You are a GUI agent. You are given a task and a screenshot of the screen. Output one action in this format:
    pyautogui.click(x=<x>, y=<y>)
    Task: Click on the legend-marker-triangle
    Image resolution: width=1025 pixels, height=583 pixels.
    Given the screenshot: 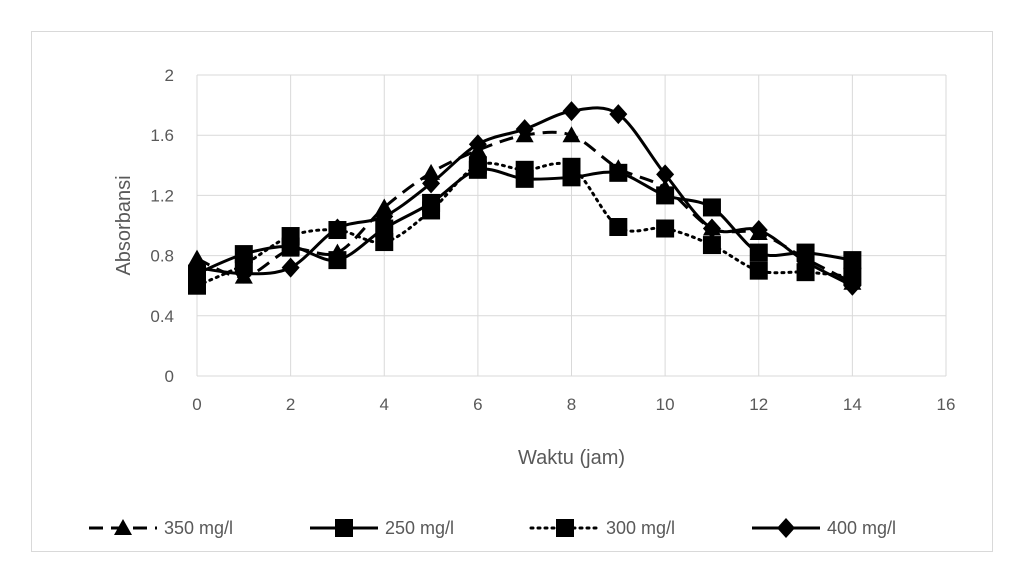 What is the action you would take?
    pyautogui.click(x=123, y=527)
    